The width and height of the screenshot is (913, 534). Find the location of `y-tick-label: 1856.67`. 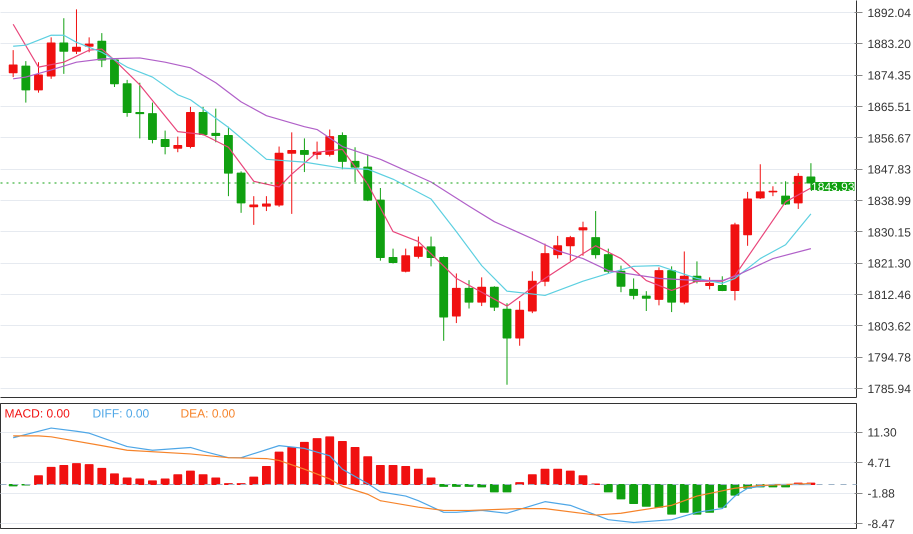

y-tick-label: 1856.67 is located at coordinates (890, 138).